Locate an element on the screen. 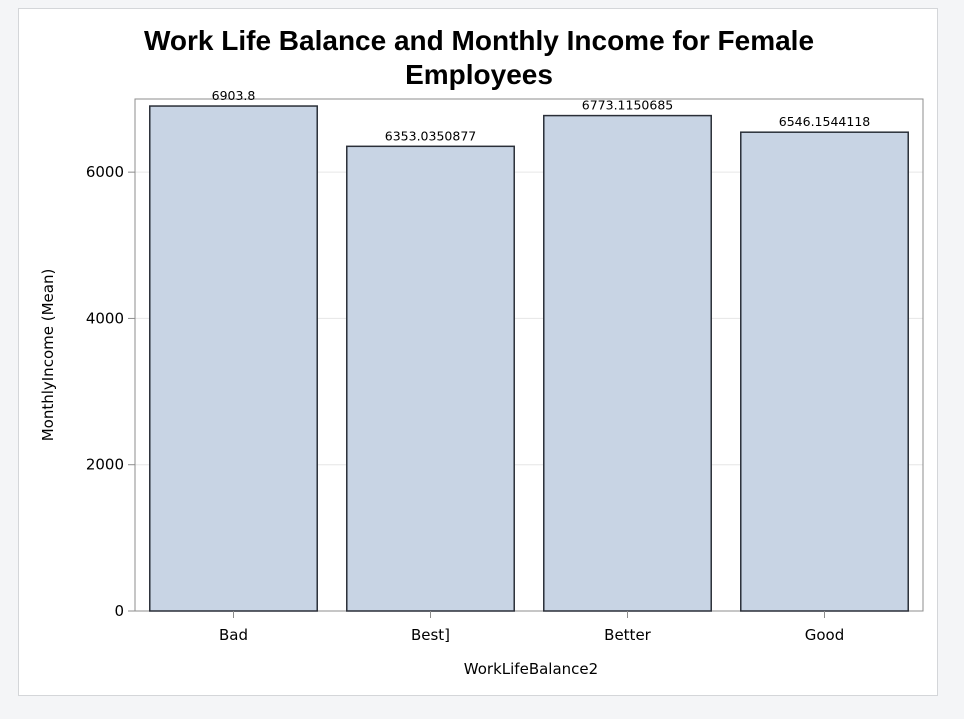 Image resolution: width=964 pixels, height=719 pixels. bar-value-label-3: 6546.1544118 is located at coordinates (825, 121).